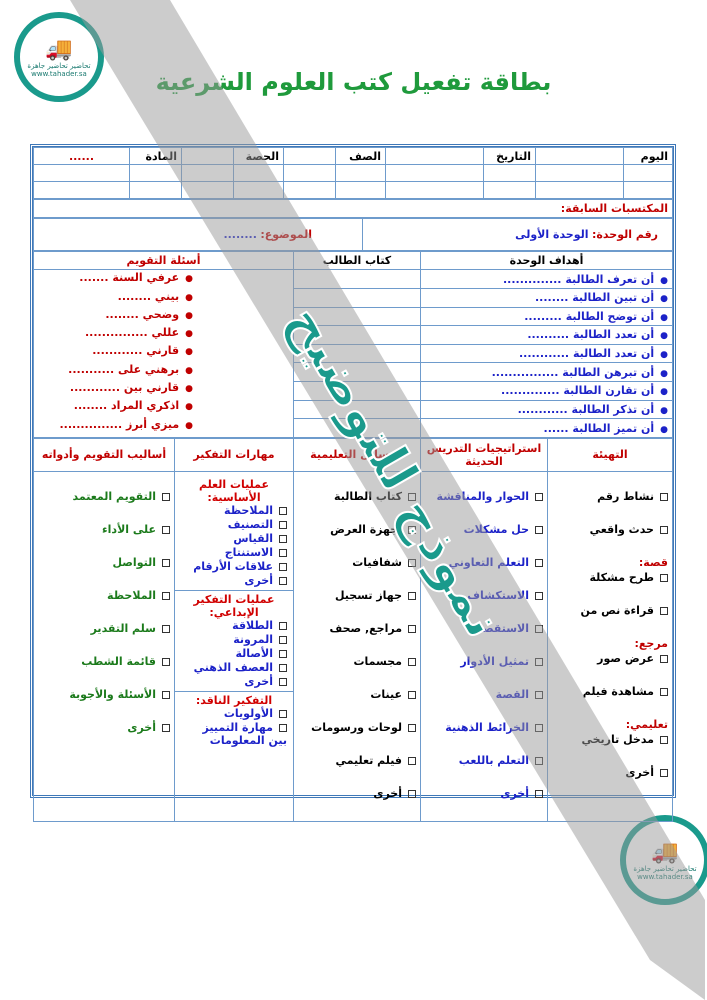 This screenshot has width=707, height=1000. I want to click on checkbox-item-warmup: نشاط رقم, so click(610, 496).